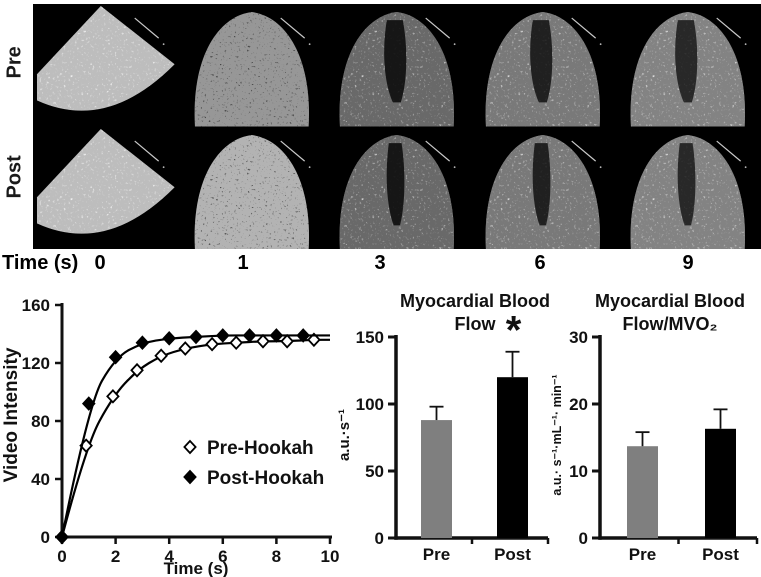 This screenshot has height=577, width=761. What do you see at coordinates (40, 263) in the screenshot?
I see `time-axis-label: Time (s)` at bounding box center [40, 263].